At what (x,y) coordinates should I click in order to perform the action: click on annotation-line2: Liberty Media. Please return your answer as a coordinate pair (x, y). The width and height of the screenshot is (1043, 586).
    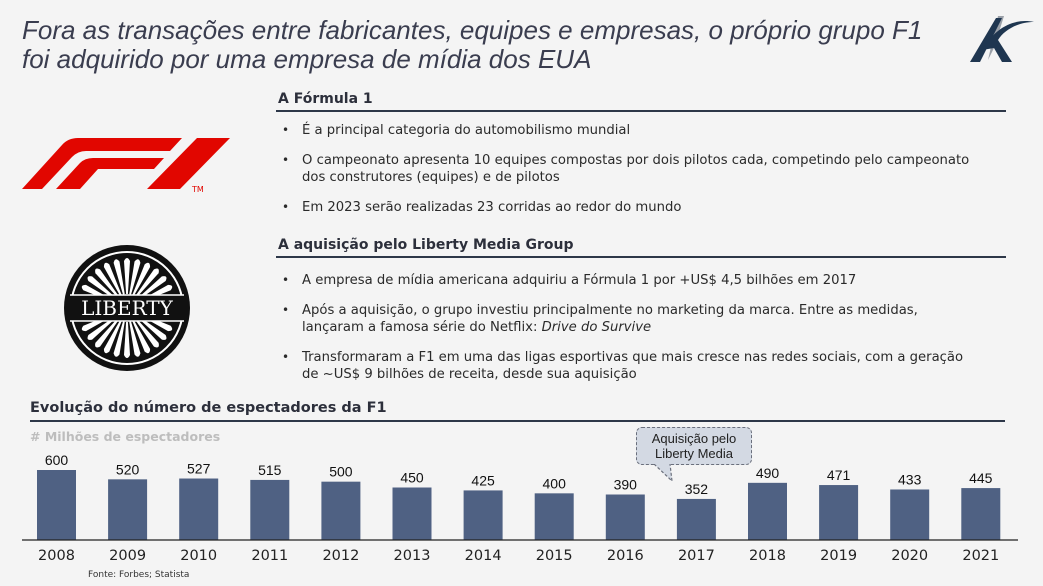
    Looking at the image, I should click on (694, 453).